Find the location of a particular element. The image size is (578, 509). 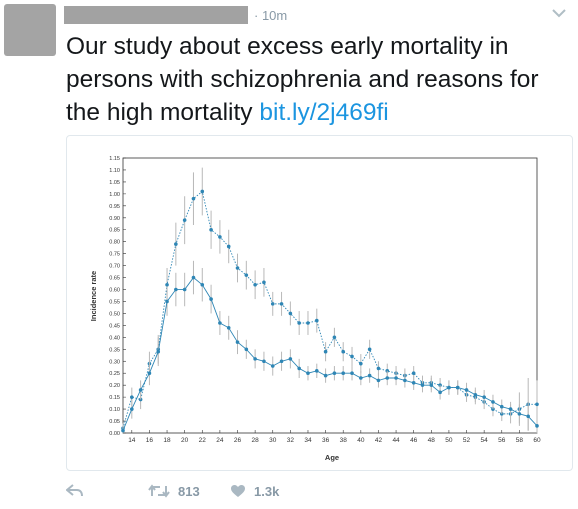

author-name-redacted is located at coordinates (156, 15).